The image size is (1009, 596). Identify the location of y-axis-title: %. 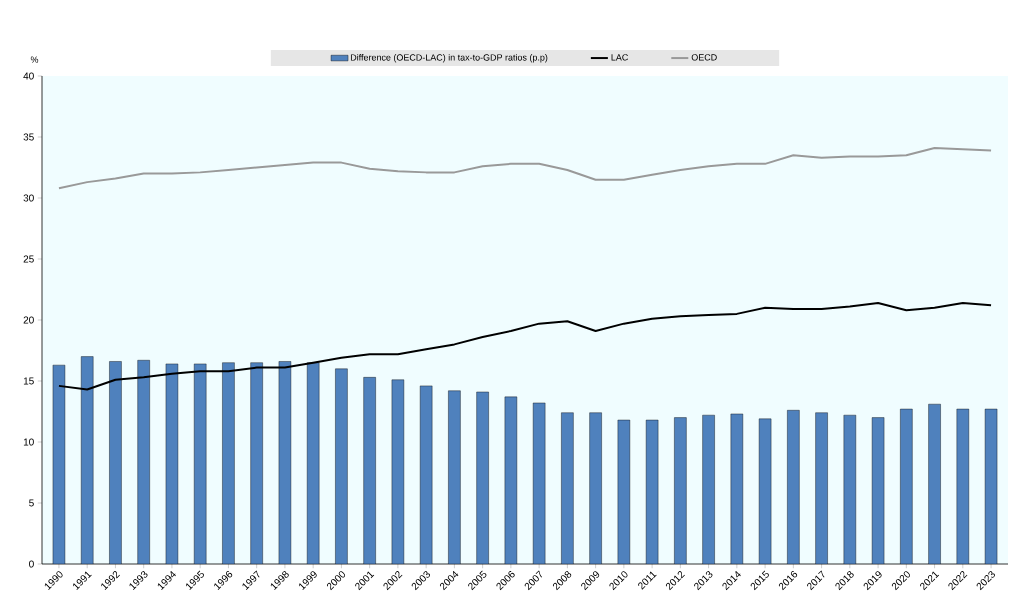
(34, 59).